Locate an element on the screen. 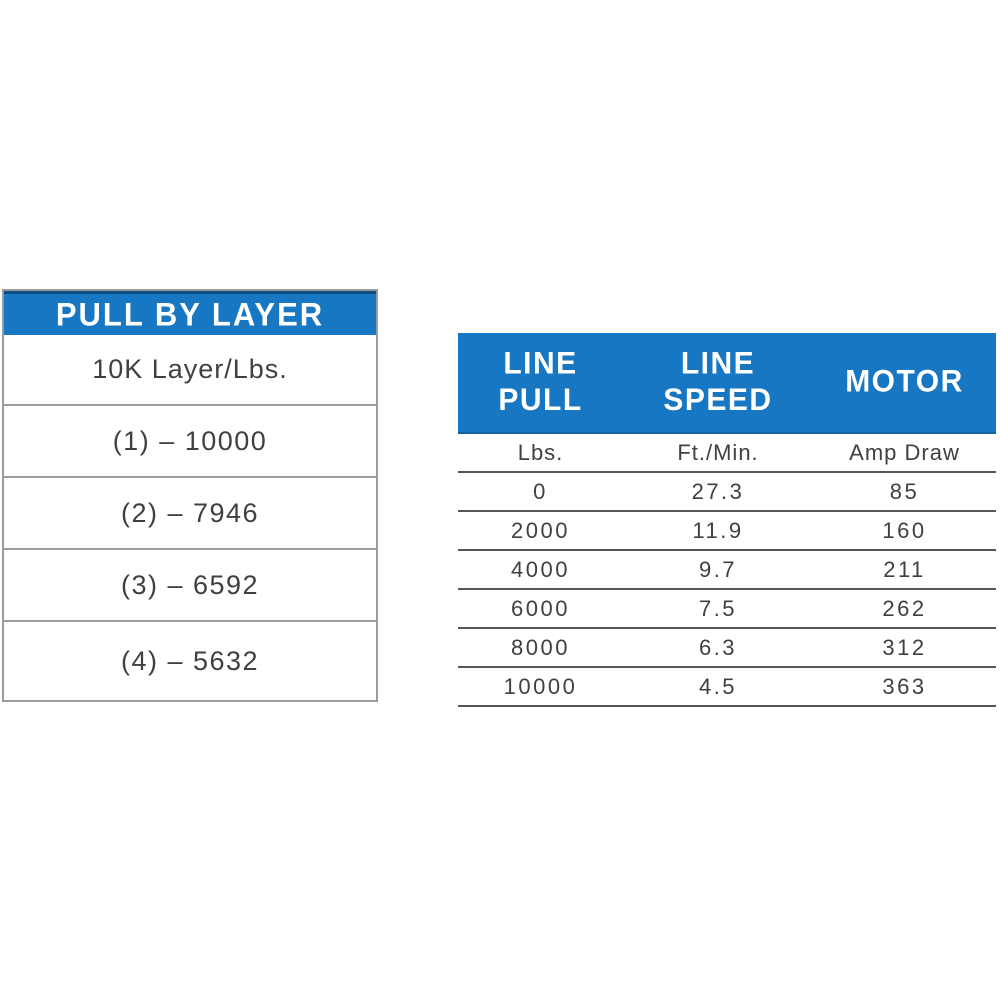  layer-row-4: (4) – 5632 is located at coordinates (190, 660).